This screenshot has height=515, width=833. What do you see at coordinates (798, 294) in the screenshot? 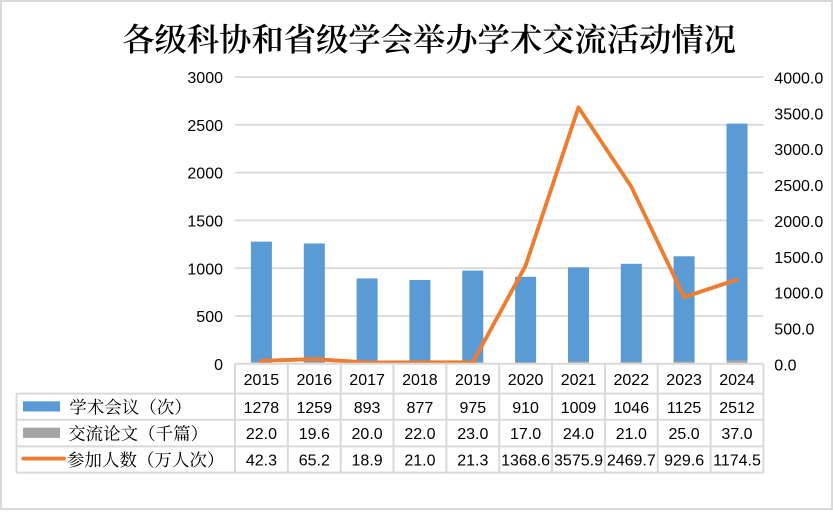
I see `svg-text: 1000.0` at bounding box center [798, 294].